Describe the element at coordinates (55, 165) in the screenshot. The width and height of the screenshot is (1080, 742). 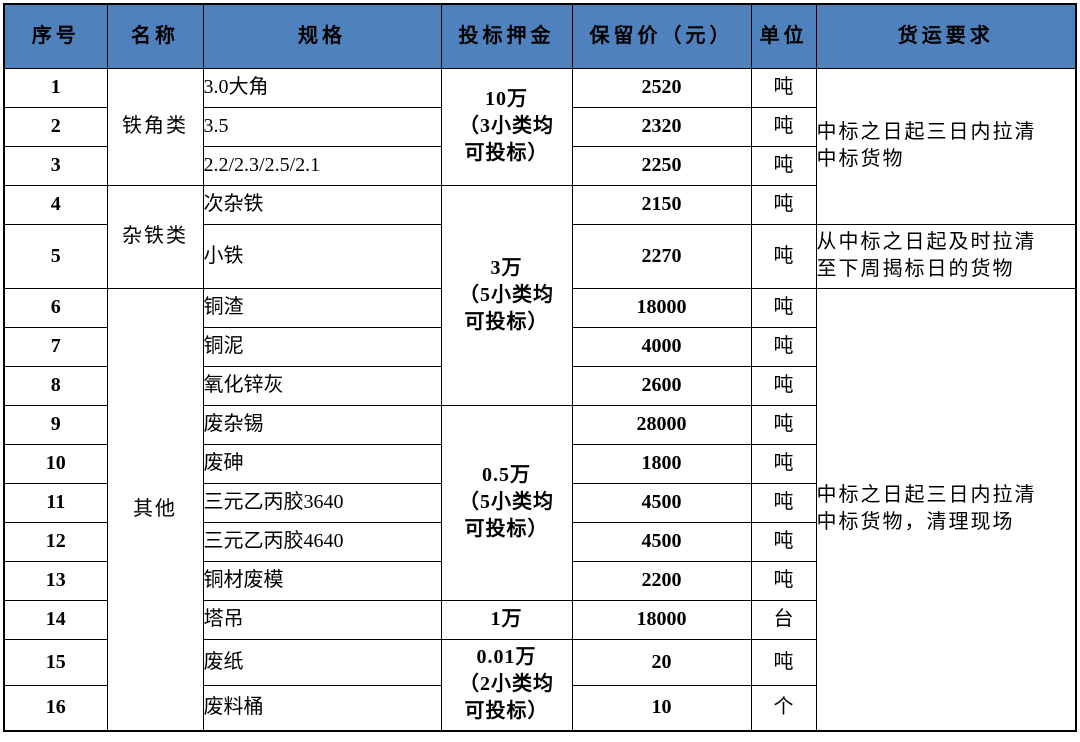
I see `serial-cell: 3` at that location.